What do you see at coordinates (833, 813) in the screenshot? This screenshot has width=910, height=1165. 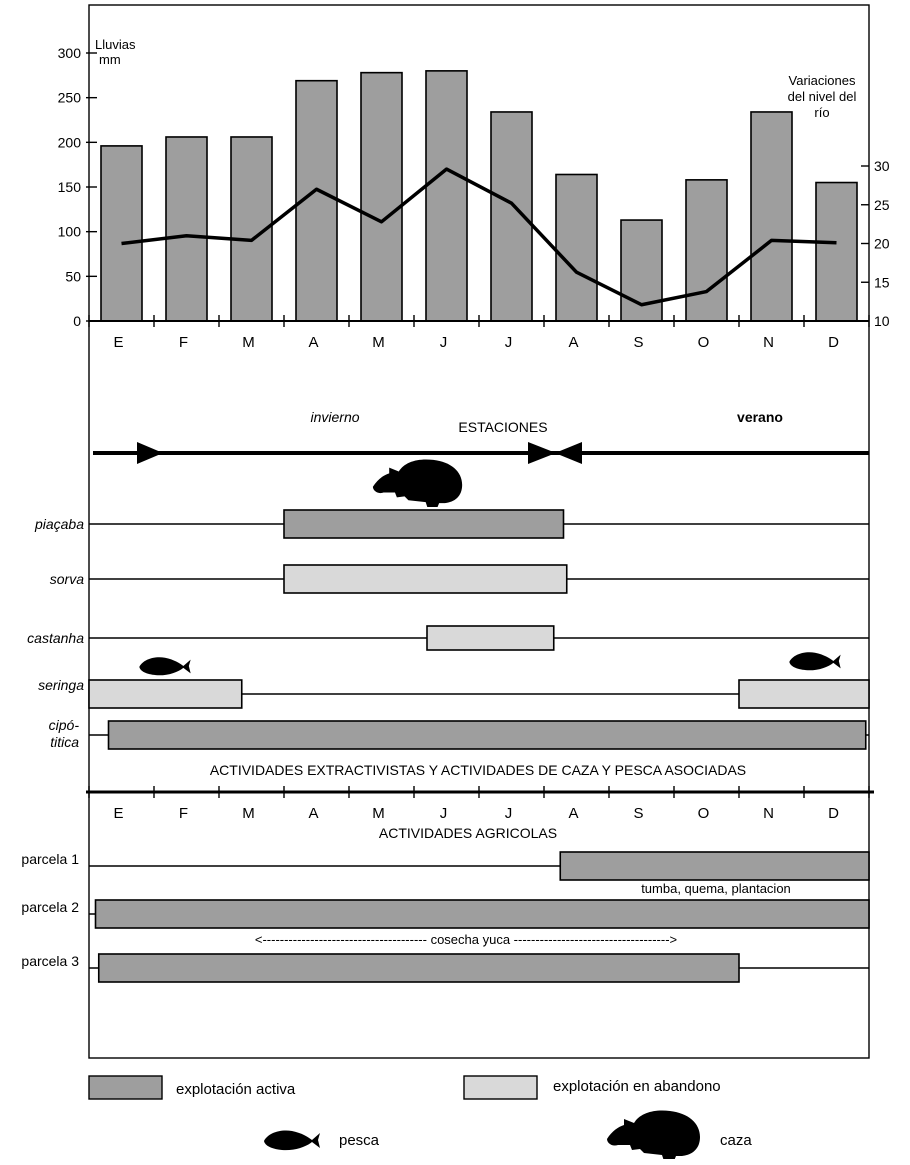 I see `agri-month-label: D` at bounding box center [833, 813].